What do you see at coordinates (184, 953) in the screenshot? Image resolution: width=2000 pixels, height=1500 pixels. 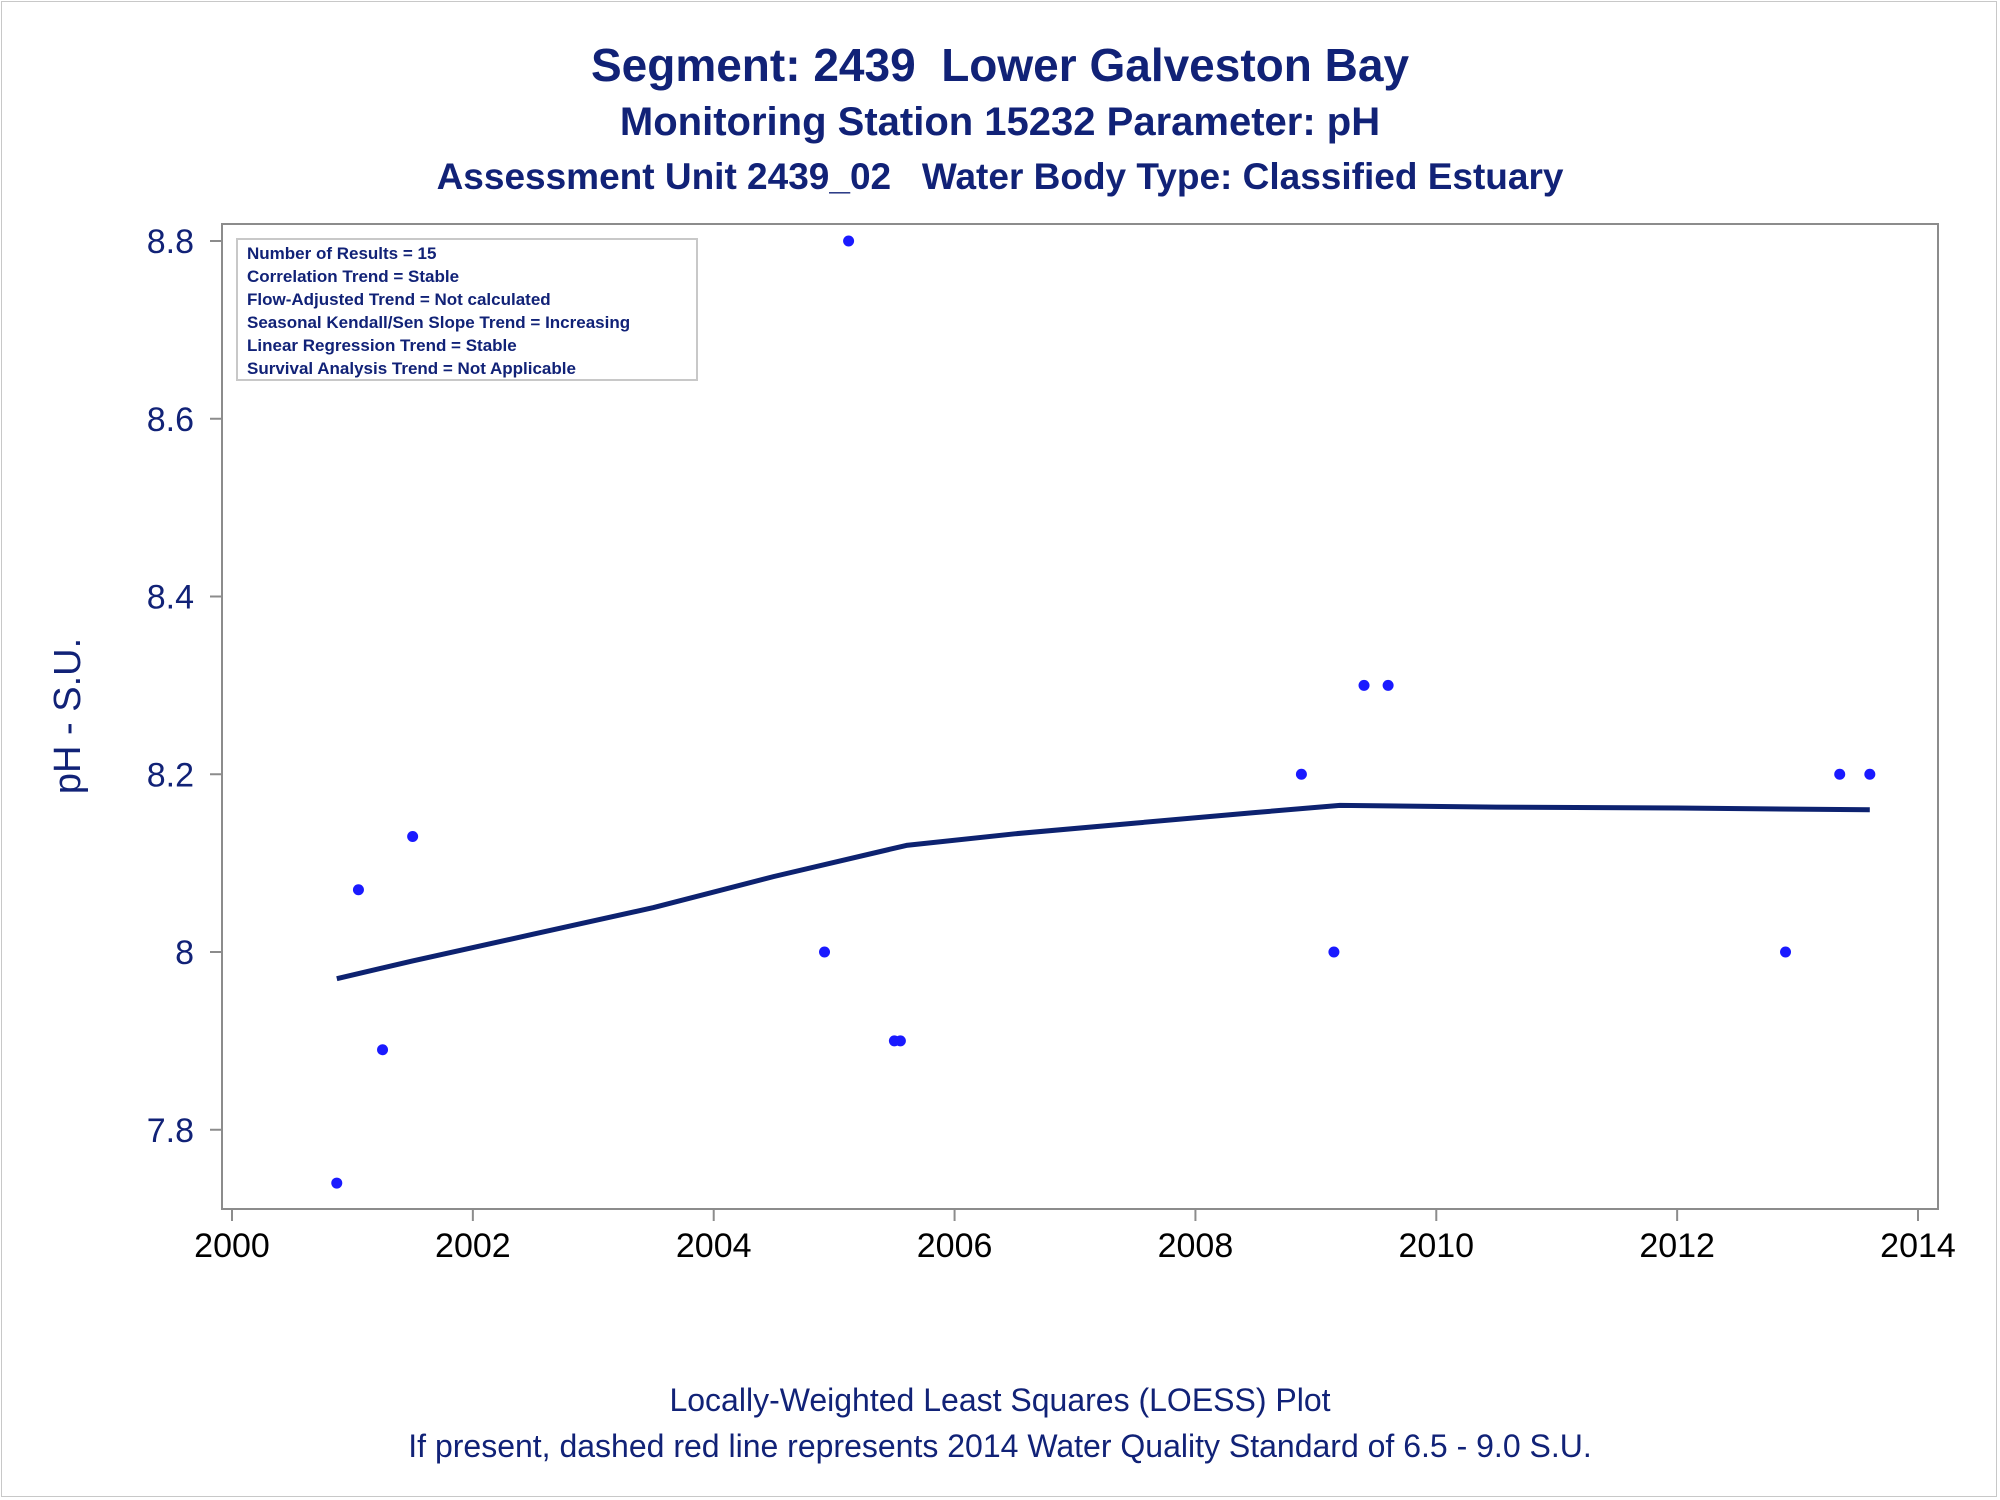 I see `y-tick-label: 8` at bounding box center [184, 953].